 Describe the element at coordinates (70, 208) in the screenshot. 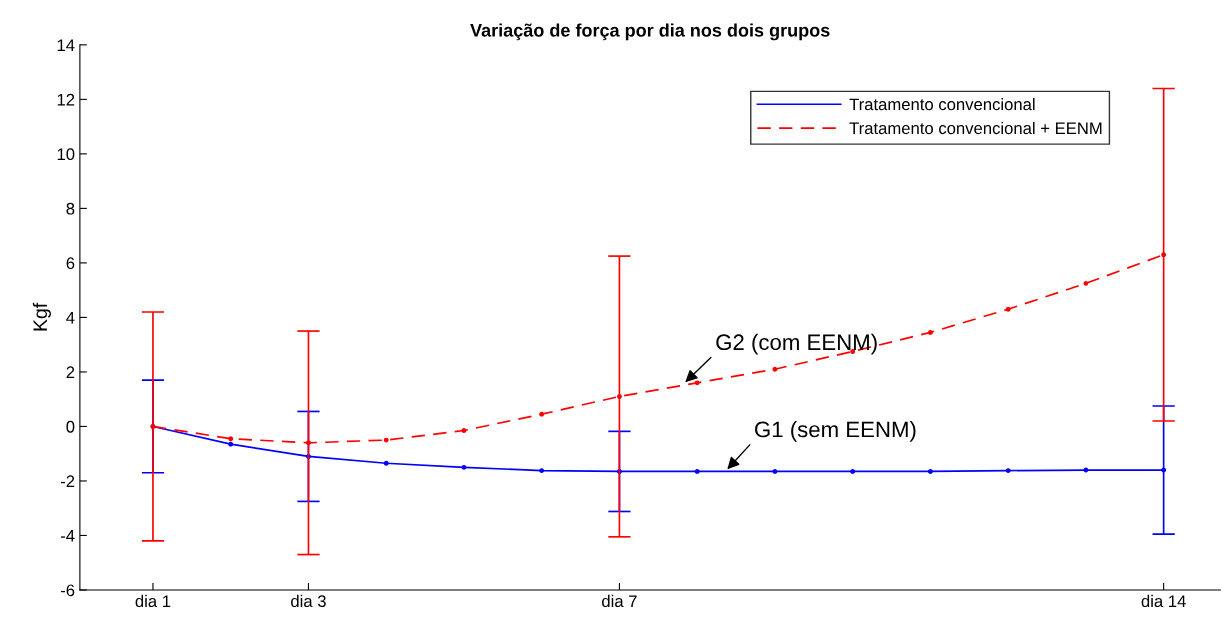

I see `y-tick-label: 8` at that location.